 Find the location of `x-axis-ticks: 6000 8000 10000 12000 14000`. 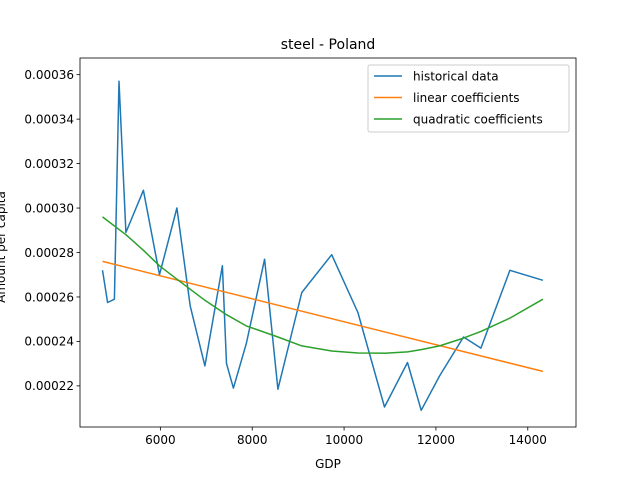

x-axis-ticks: 6000 8000 10000 12000 14000 is located at coordinates (346, 437).